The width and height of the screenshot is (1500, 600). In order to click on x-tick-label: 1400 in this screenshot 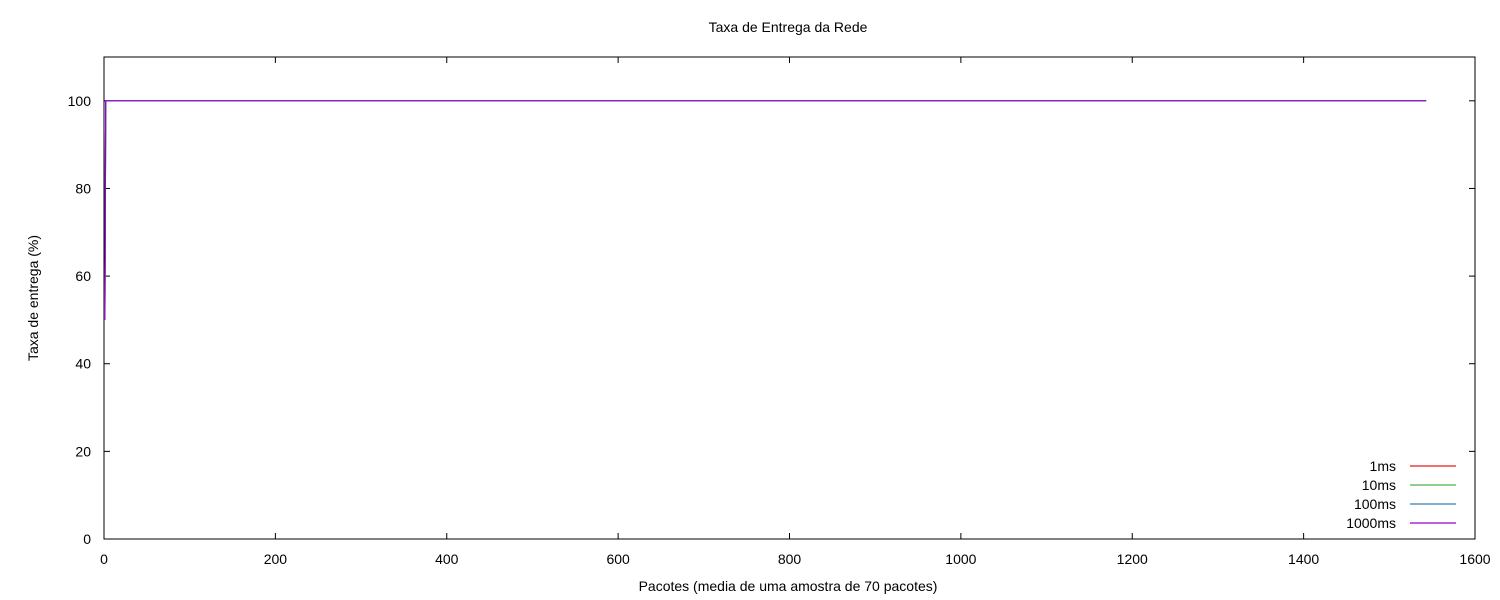, I will do `click(1303, 559)`.